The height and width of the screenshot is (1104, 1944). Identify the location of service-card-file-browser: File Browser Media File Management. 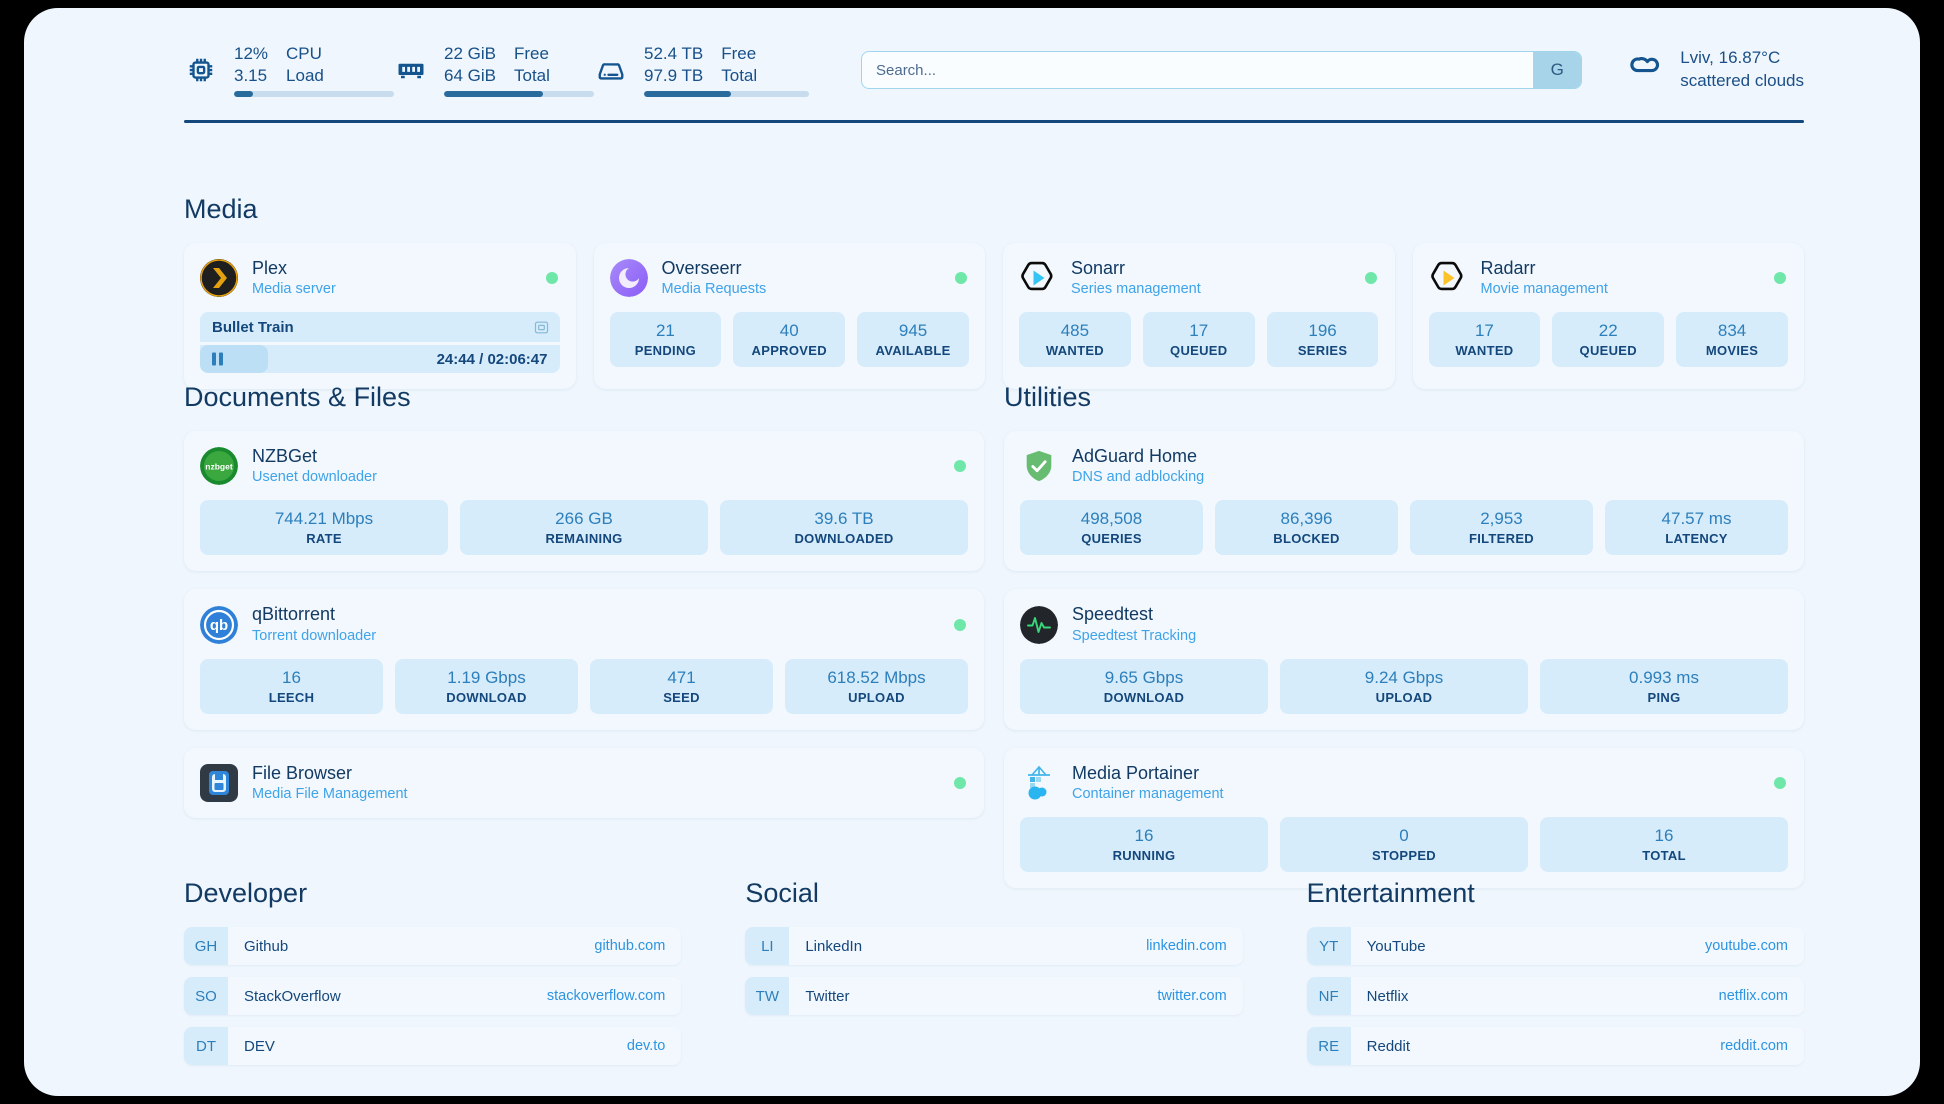
(584, 783).